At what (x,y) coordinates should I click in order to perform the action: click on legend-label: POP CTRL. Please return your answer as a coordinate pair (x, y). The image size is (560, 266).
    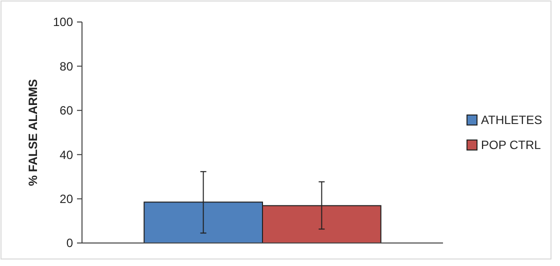
    Looking at the image, I should click on (511, 145).